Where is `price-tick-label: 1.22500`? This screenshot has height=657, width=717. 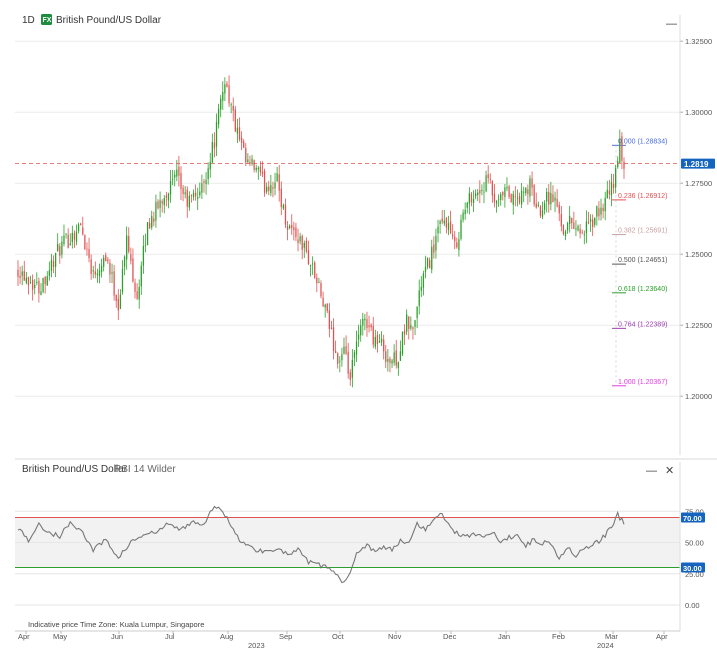
price-tick-label: 1.22500 is located at coordinates (698, 325).